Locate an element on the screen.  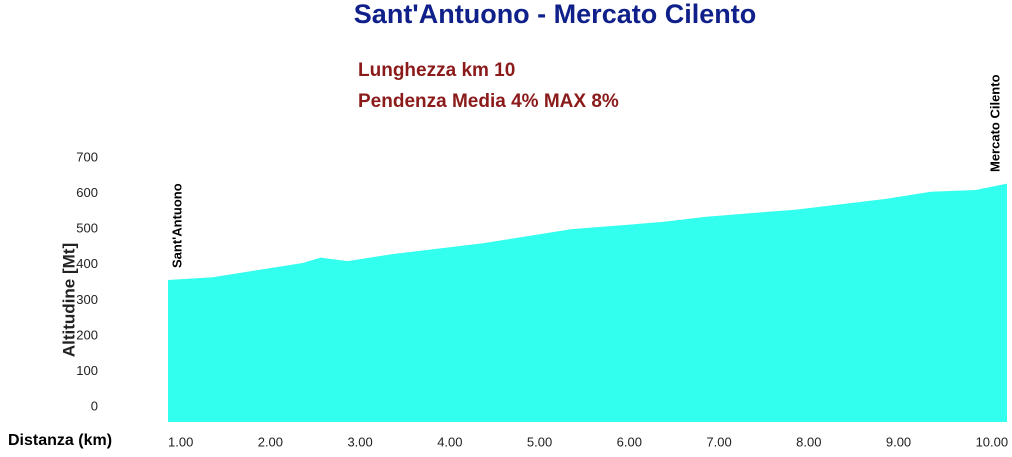
x-tick-label: 10.00 is located at coordinates (992, 441).